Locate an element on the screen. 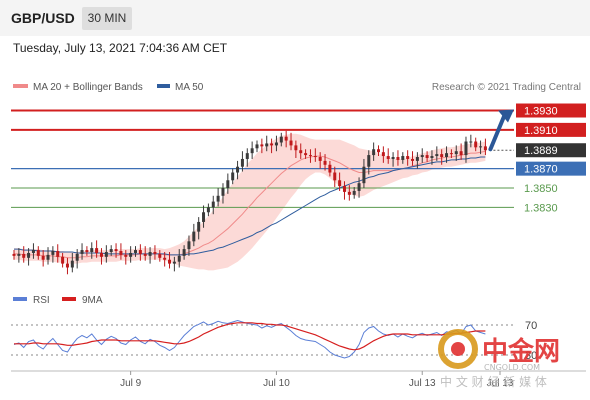 Image resolution: width=590 pixels, height=400 pixels. credit-text: Research © 2021 Trading Central is located at coordinates (506, 87).